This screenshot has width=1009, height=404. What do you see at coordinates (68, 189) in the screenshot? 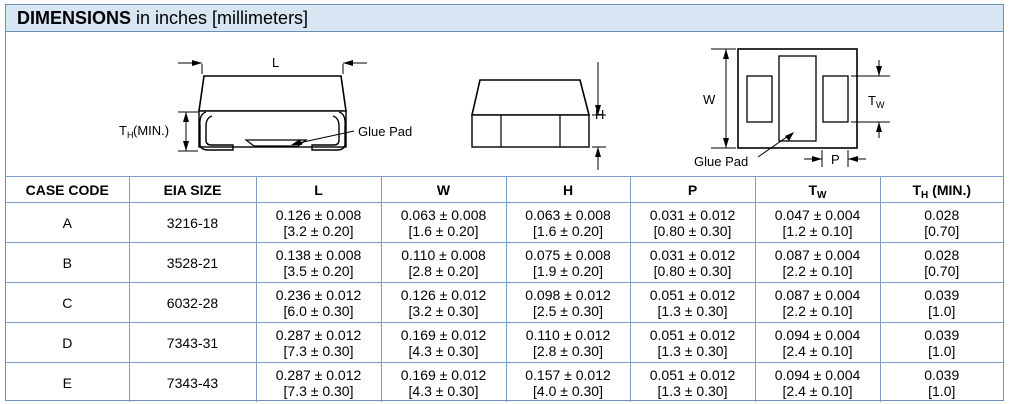
I see `header-case-code: CASE CODE` at bounding box center [68, 189].